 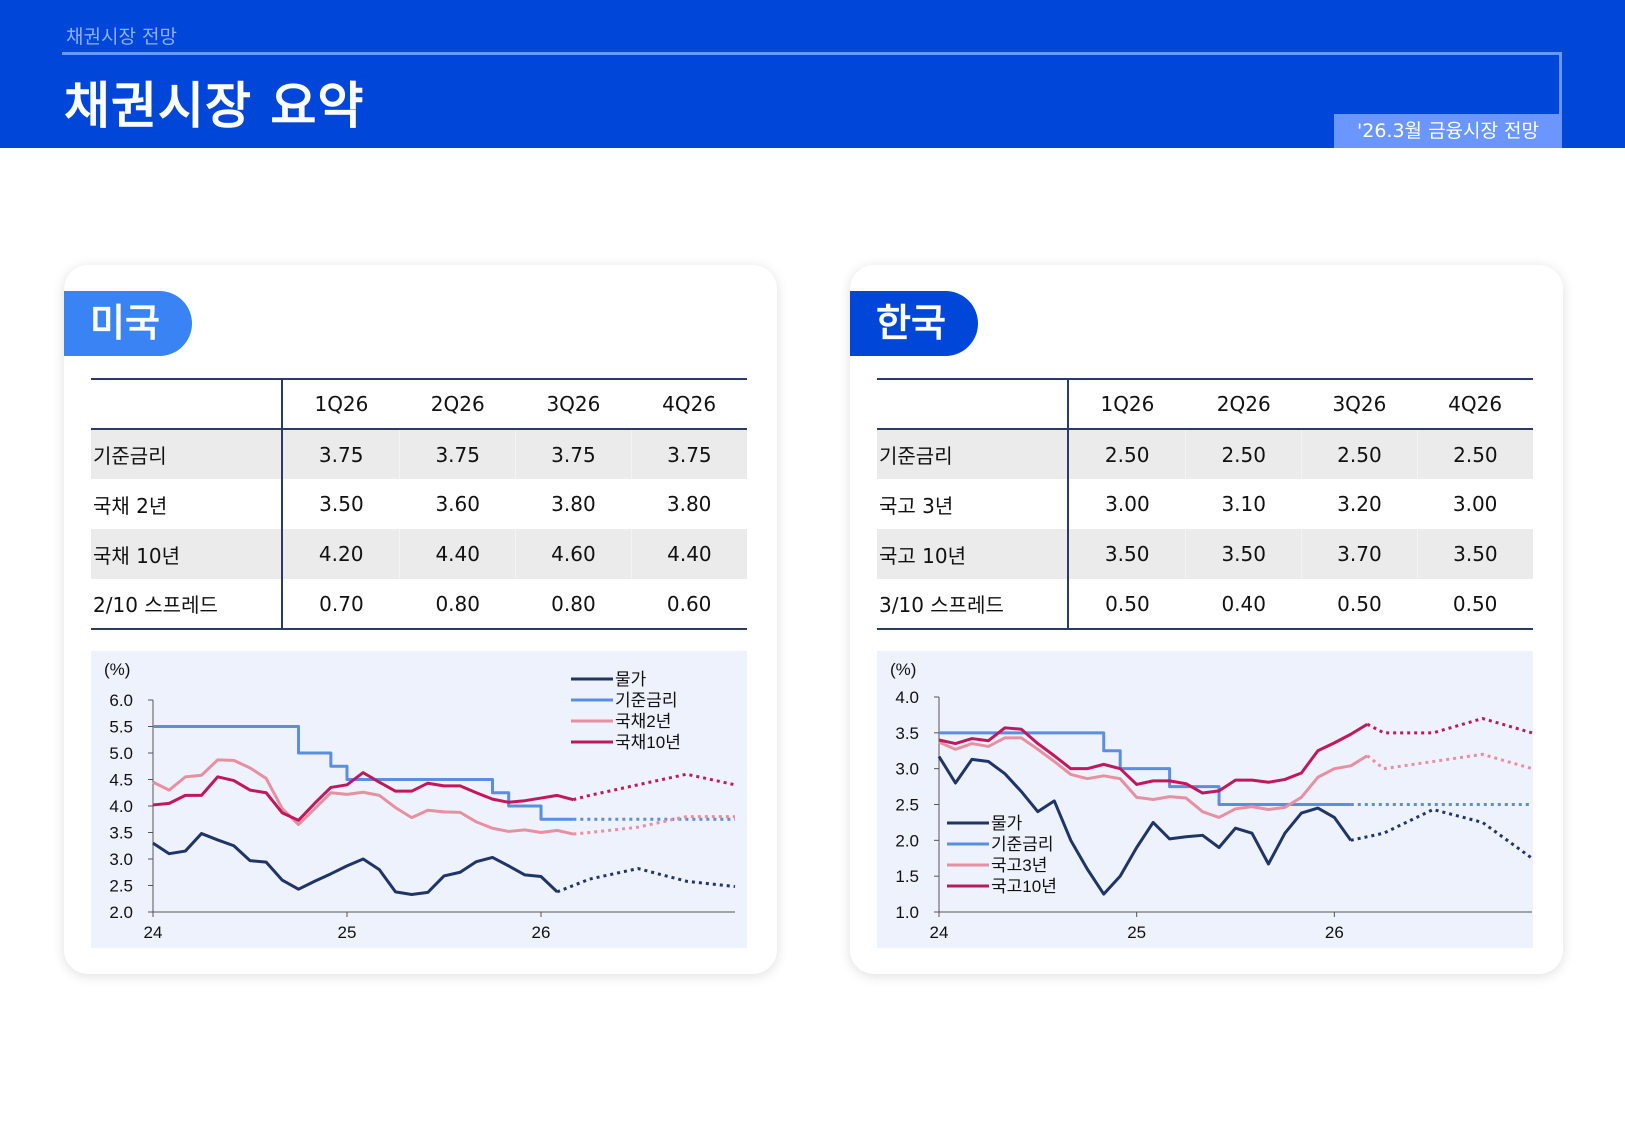 I want to click on column-header: 1Q26, so click(x=341, y=404).